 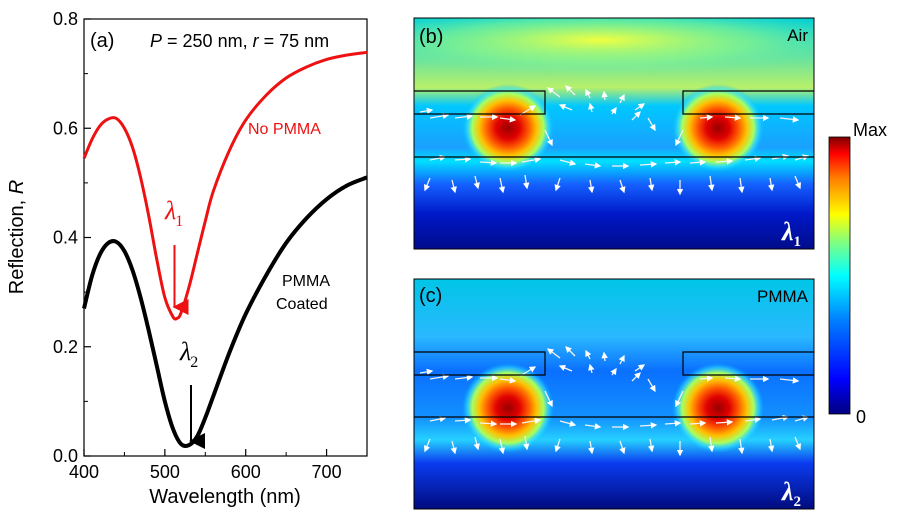 I want to click on y-axis-label: Reflection, R, so click(x=17, y=237).